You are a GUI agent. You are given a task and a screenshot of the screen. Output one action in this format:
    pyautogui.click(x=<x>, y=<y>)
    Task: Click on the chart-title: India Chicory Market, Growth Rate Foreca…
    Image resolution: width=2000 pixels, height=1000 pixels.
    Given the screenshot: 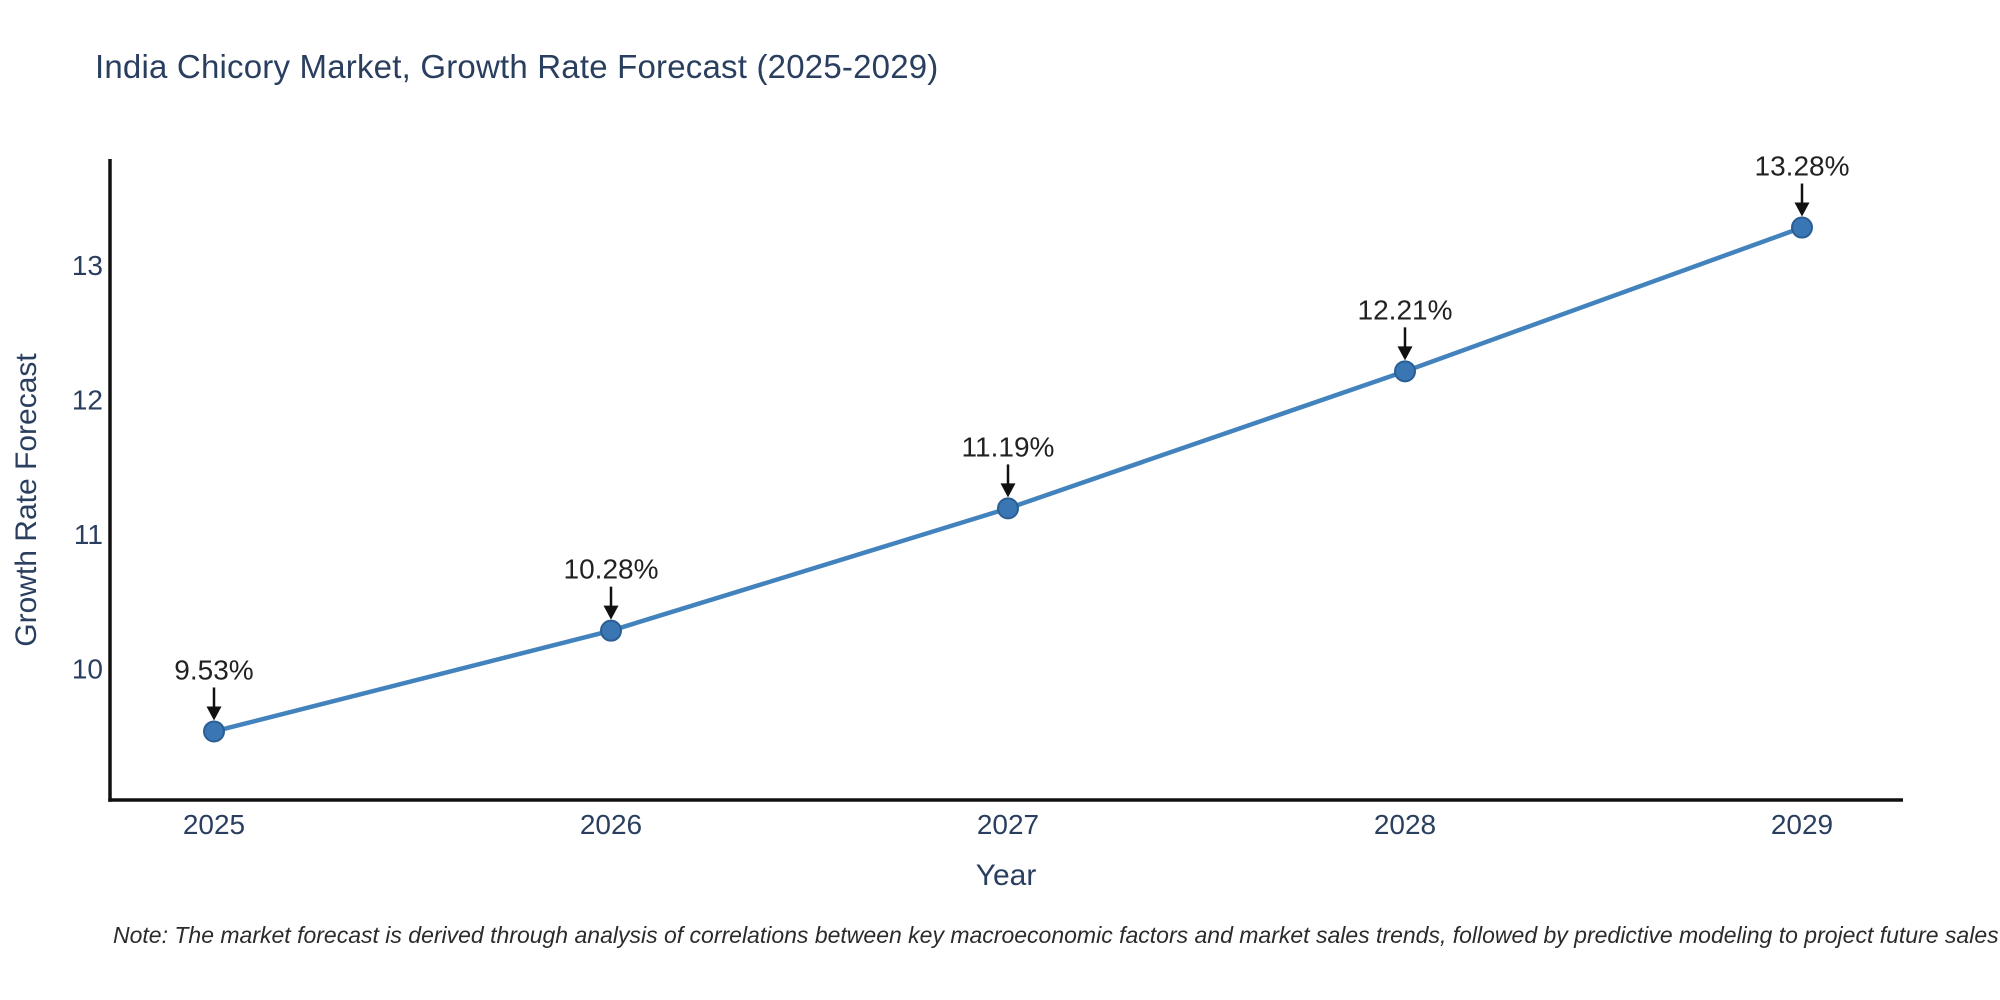 What is the action you would take?
    pyautogui.click(x=517, y=66)
    